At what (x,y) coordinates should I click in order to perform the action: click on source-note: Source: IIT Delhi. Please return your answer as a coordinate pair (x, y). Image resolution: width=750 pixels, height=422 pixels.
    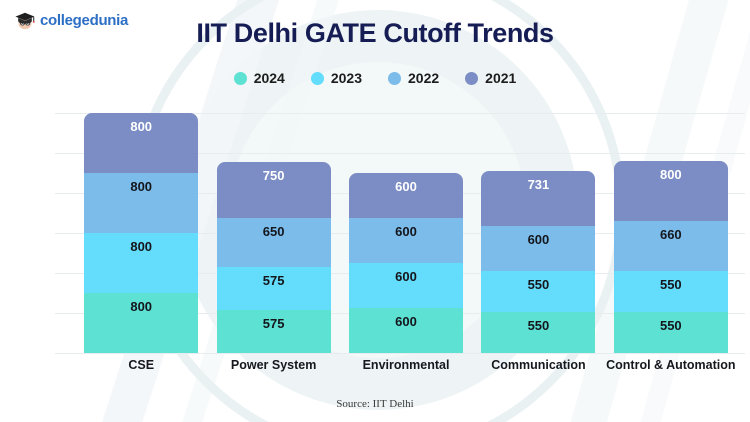
    Looking at the image, I should click on (375, 404).